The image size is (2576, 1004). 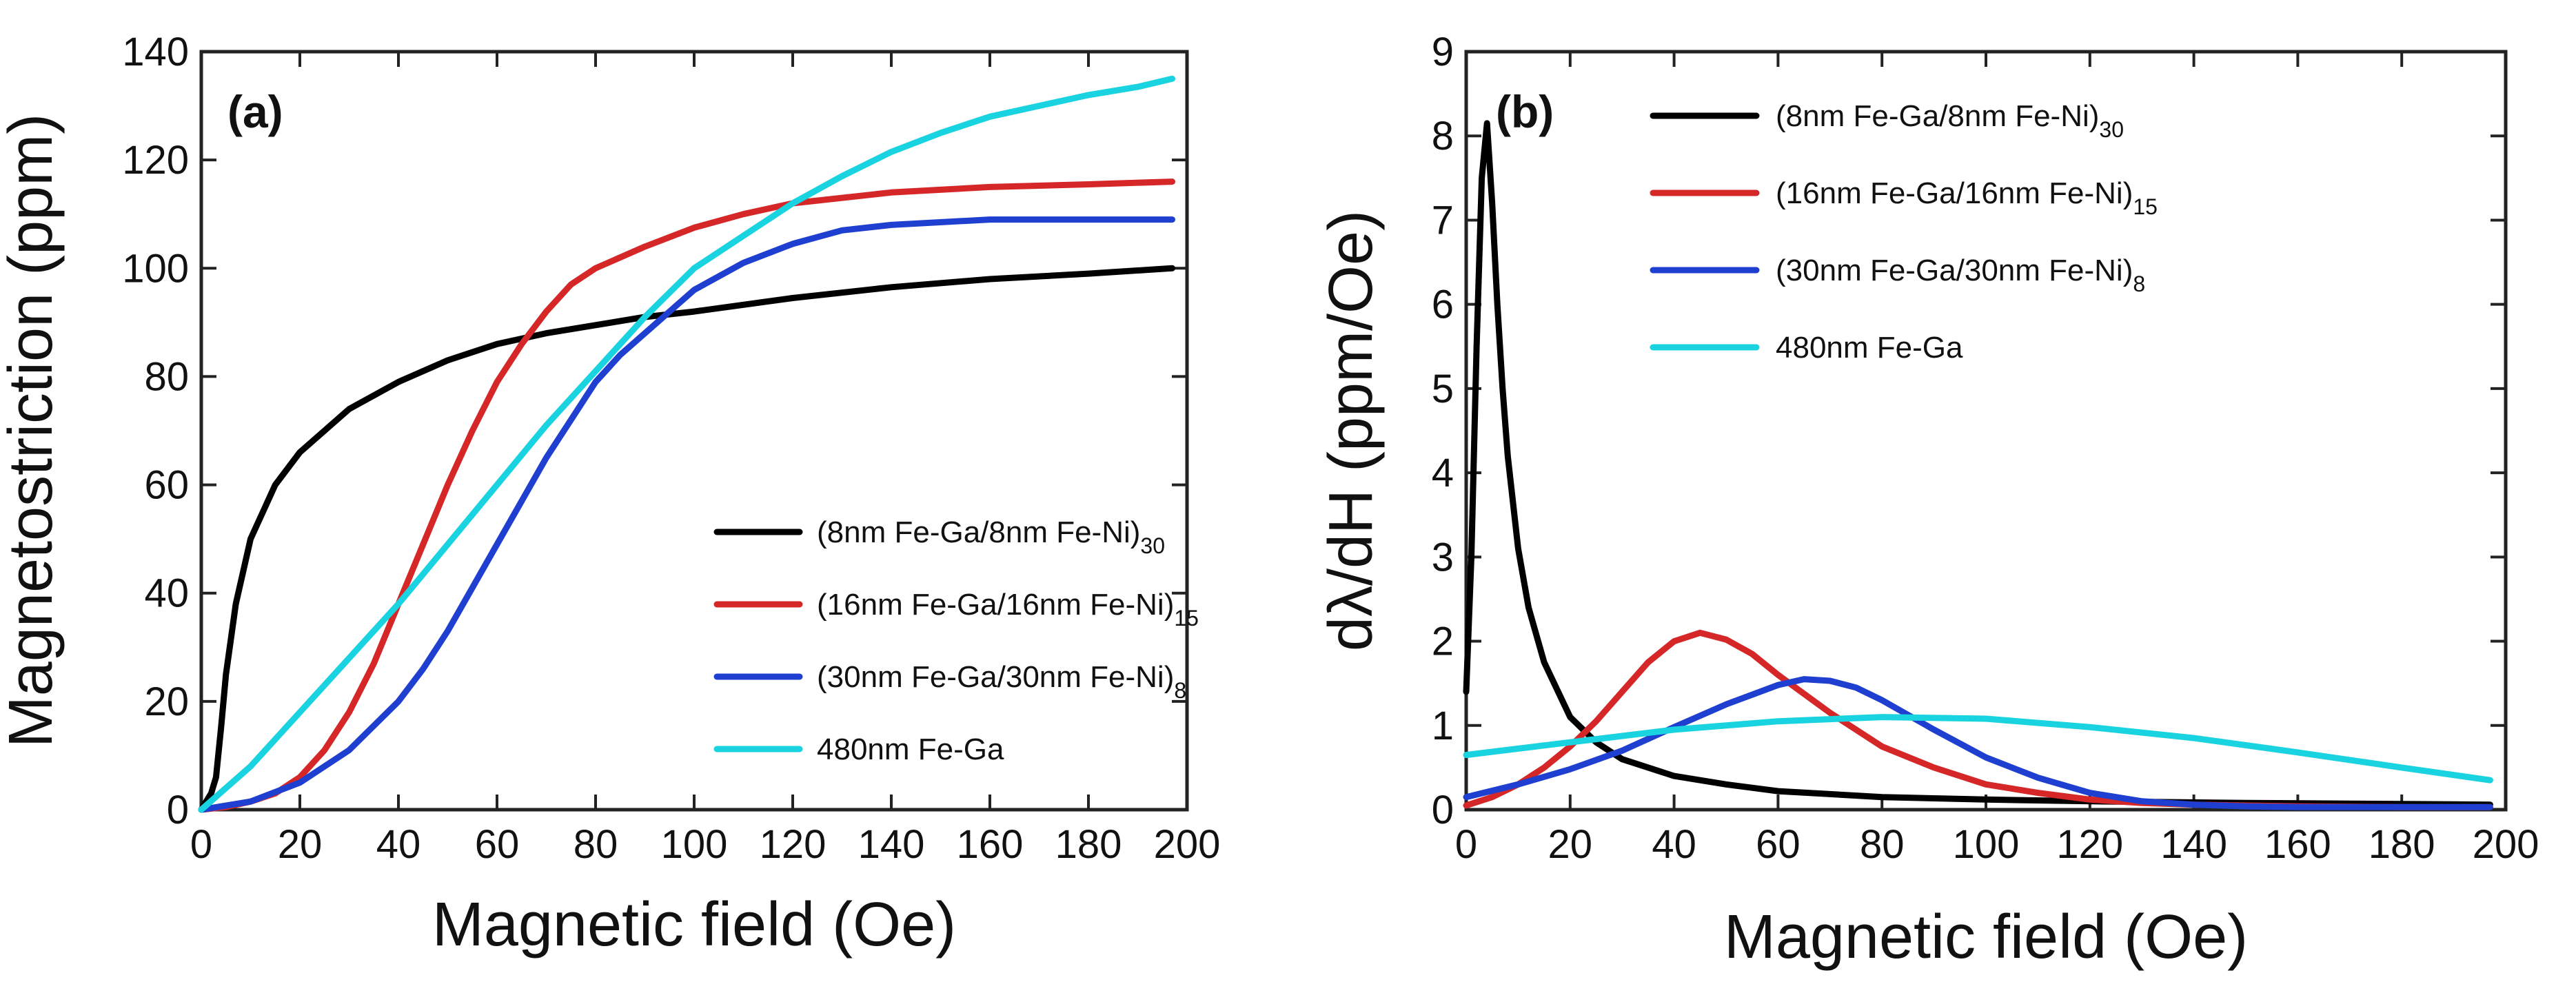 What do you see at coordinates (166, 376) in the screenshot?
I see `y-tick-label: 80` at bounding box center [166, 376].